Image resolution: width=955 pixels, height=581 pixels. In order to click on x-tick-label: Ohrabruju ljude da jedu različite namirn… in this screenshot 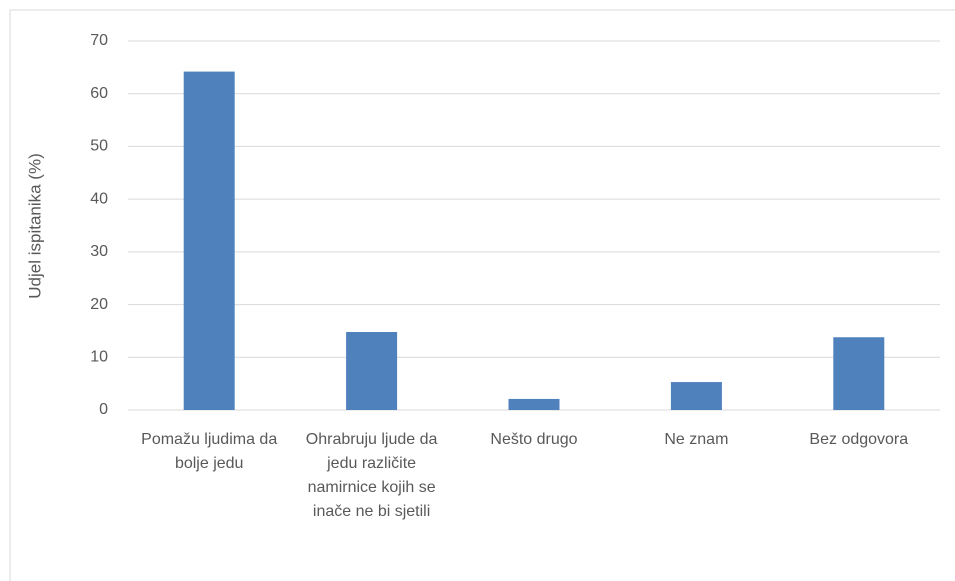, I will do `click(371, 475)`.